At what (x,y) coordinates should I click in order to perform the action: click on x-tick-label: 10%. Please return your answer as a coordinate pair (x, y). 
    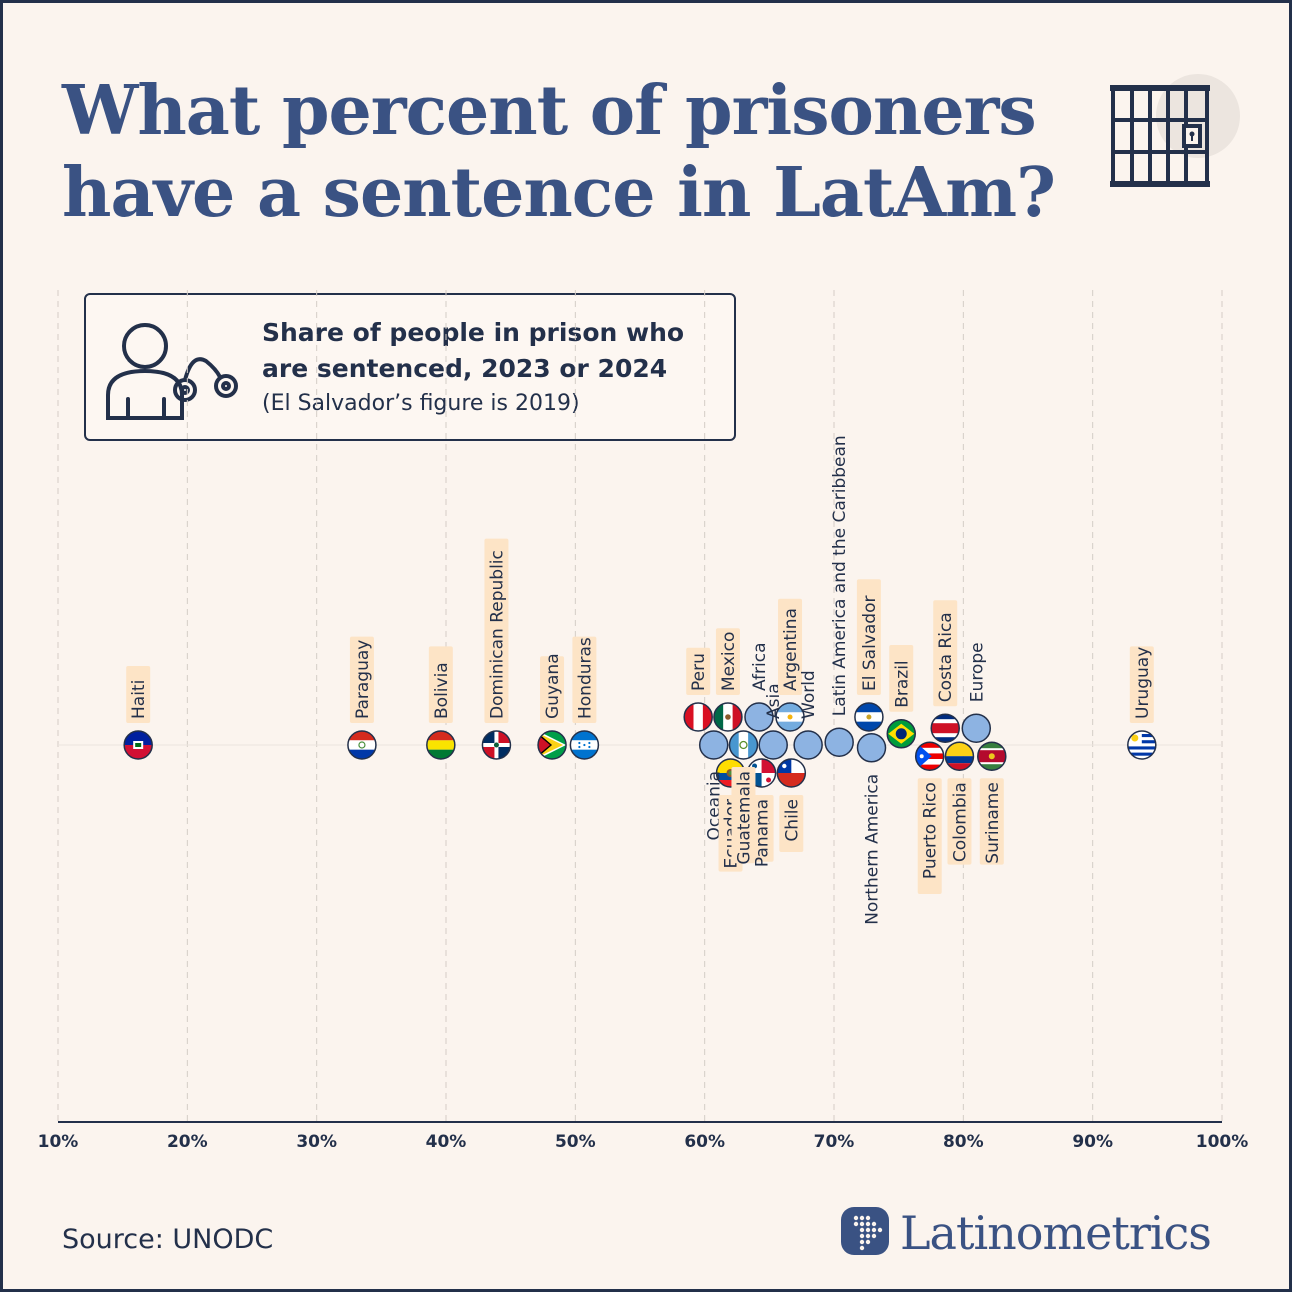
    Looking at the image, I should click on (58, 1142).